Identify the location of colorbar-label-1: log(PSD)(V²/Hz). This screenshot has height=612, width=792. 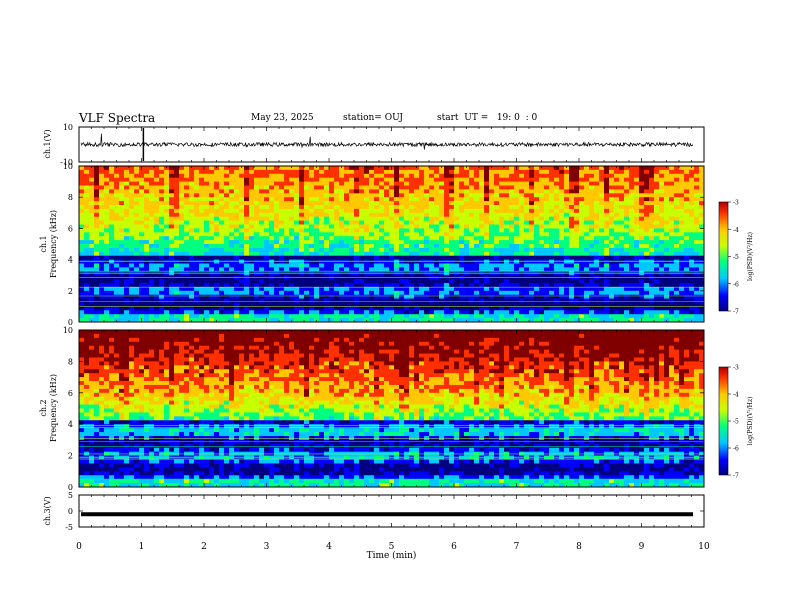
(750, 256).